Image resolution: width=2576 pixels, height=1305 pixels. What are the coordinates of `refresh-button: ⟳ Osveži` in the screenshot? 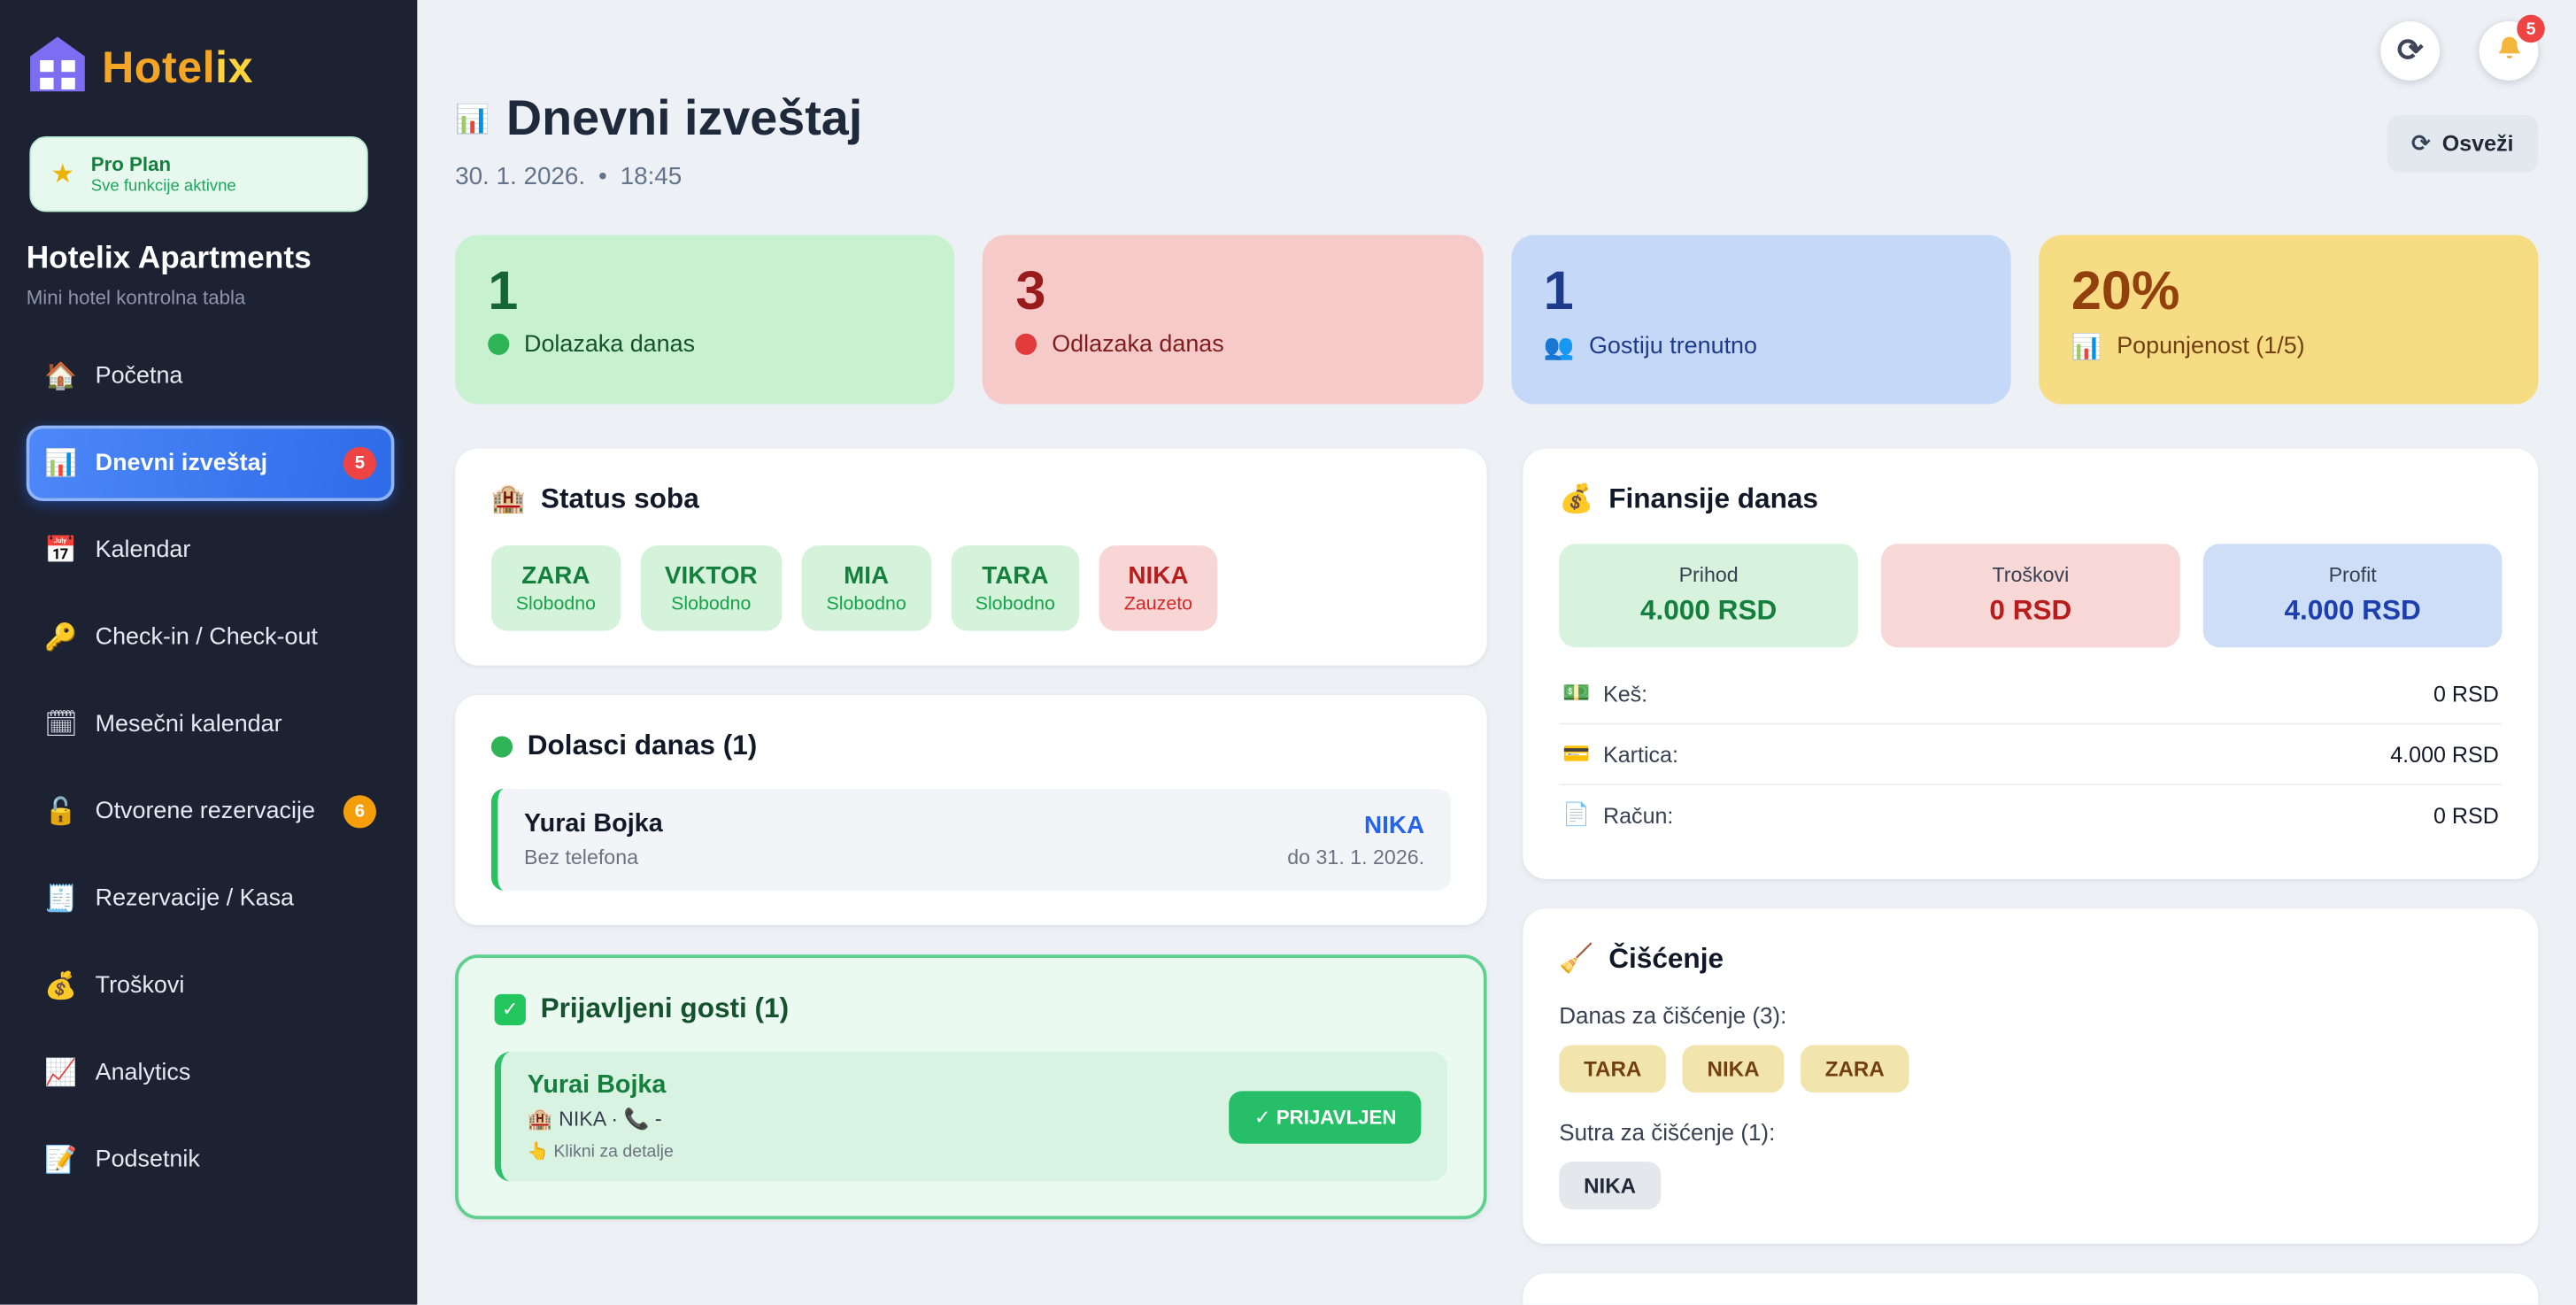 It's located at (2463, 143).